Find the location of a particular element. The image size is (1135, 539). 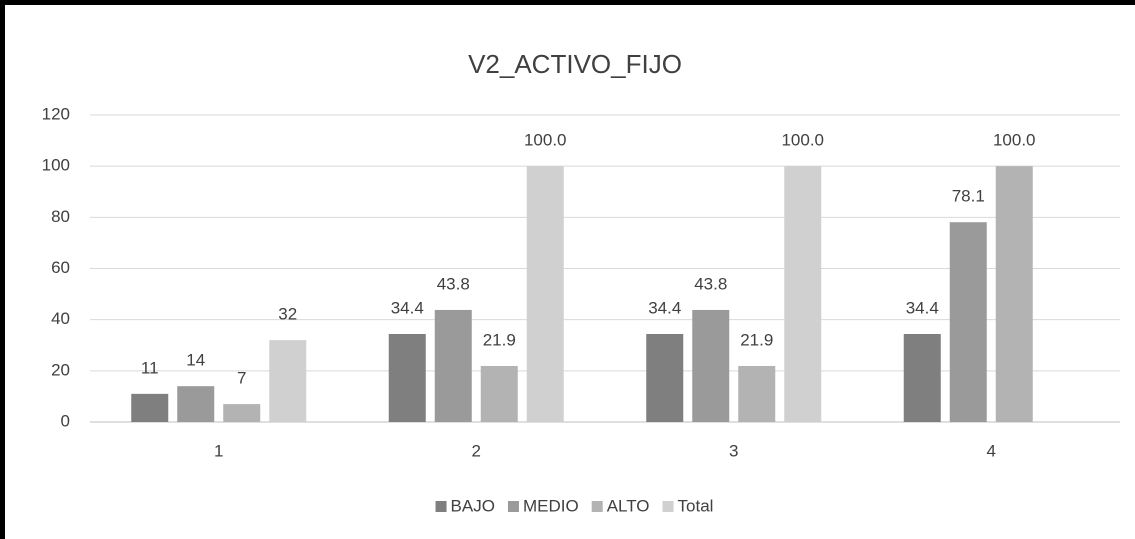

data-label: 78.1 is located at coordinates (968, 196).